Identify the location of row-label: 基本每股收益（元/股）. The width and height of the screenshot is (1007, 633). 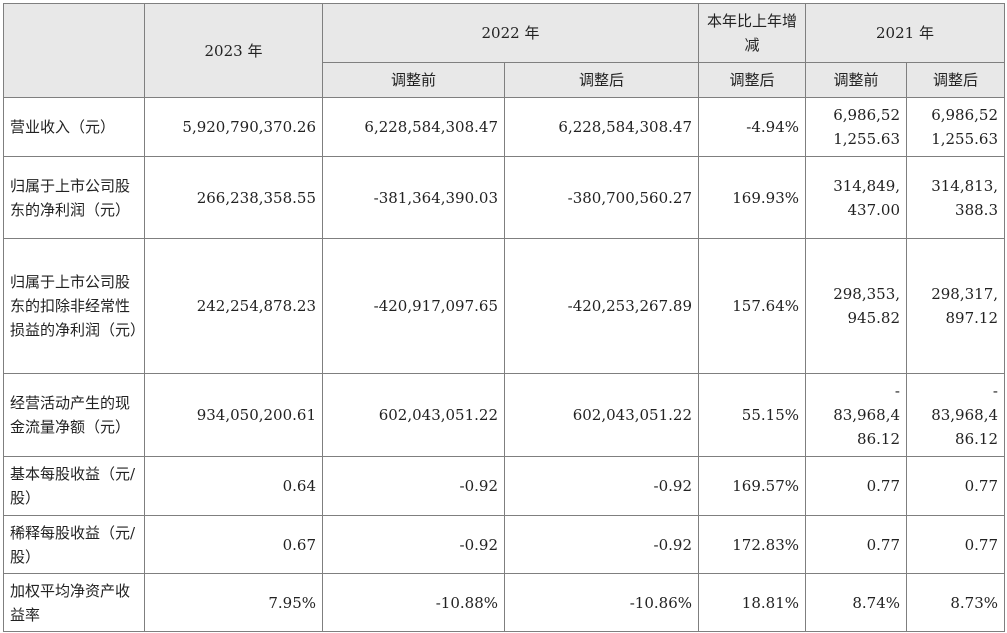
(74, 486).